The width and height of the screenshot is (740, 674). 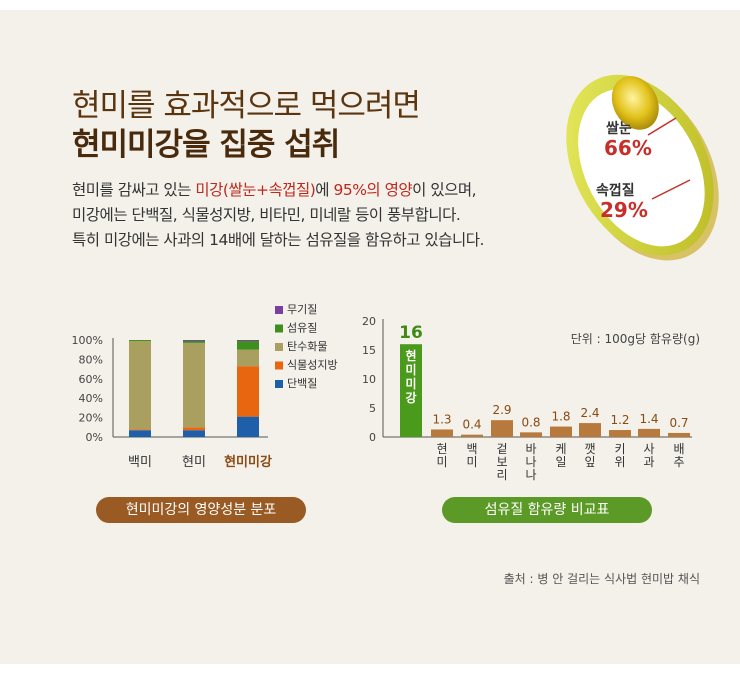 What do you see at coordinates (530, 422) in the screenshot?
I see `data-label: 0.8` at bounding box center [530, 422].